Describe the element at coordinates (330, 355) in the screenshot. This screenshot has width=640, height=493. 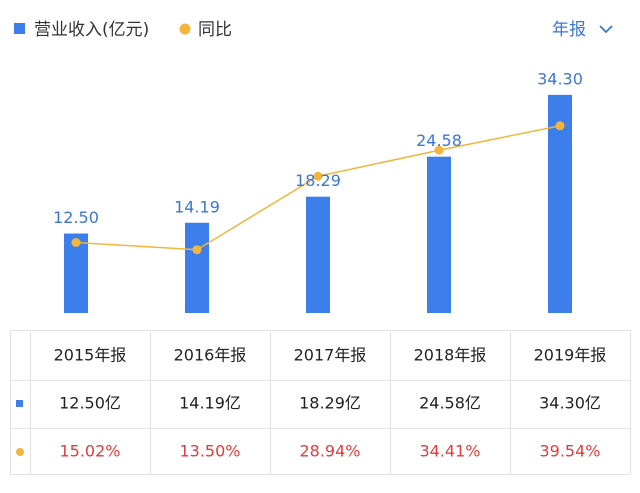
I see `table-header: 2017年报` at that location.